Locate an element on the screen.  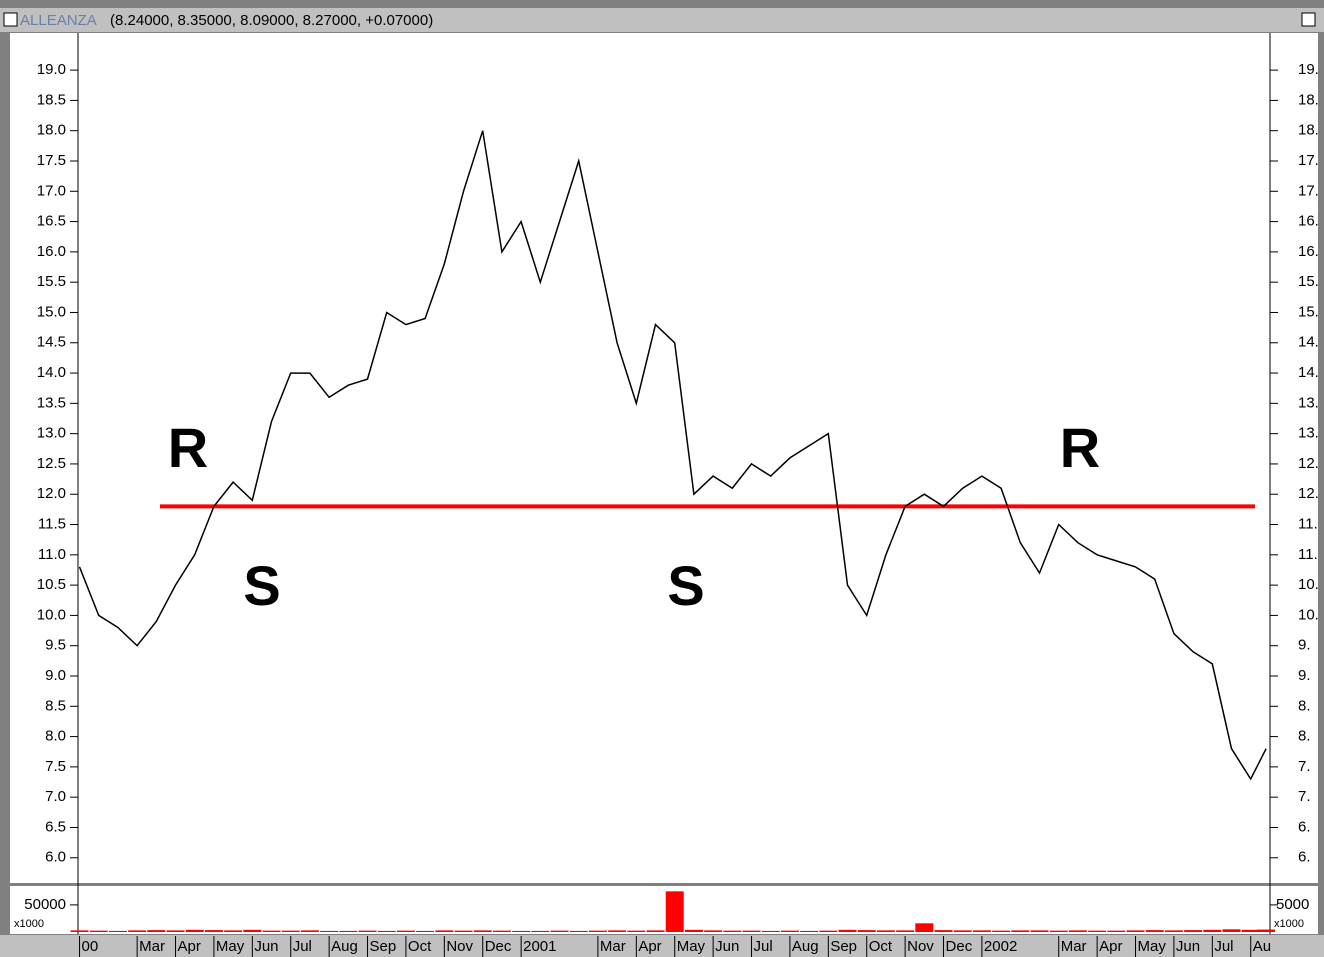
y2-tick-label: 14. is located at coordinates (1308, 372).